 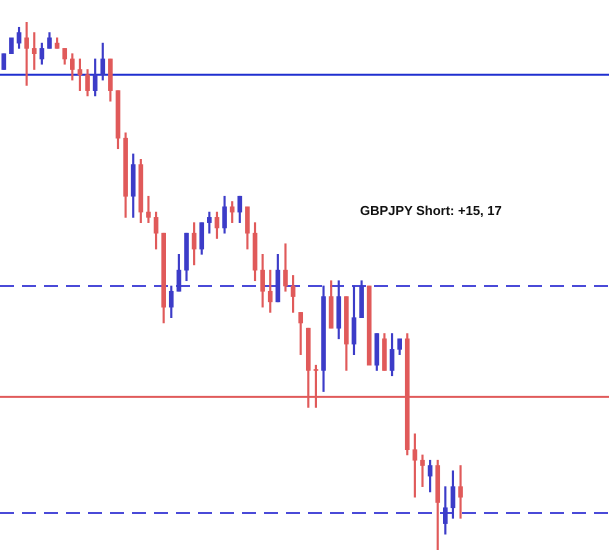 I want to click on annotation: GBPJPY Short: +15, 17, so click(x=431, y=210).